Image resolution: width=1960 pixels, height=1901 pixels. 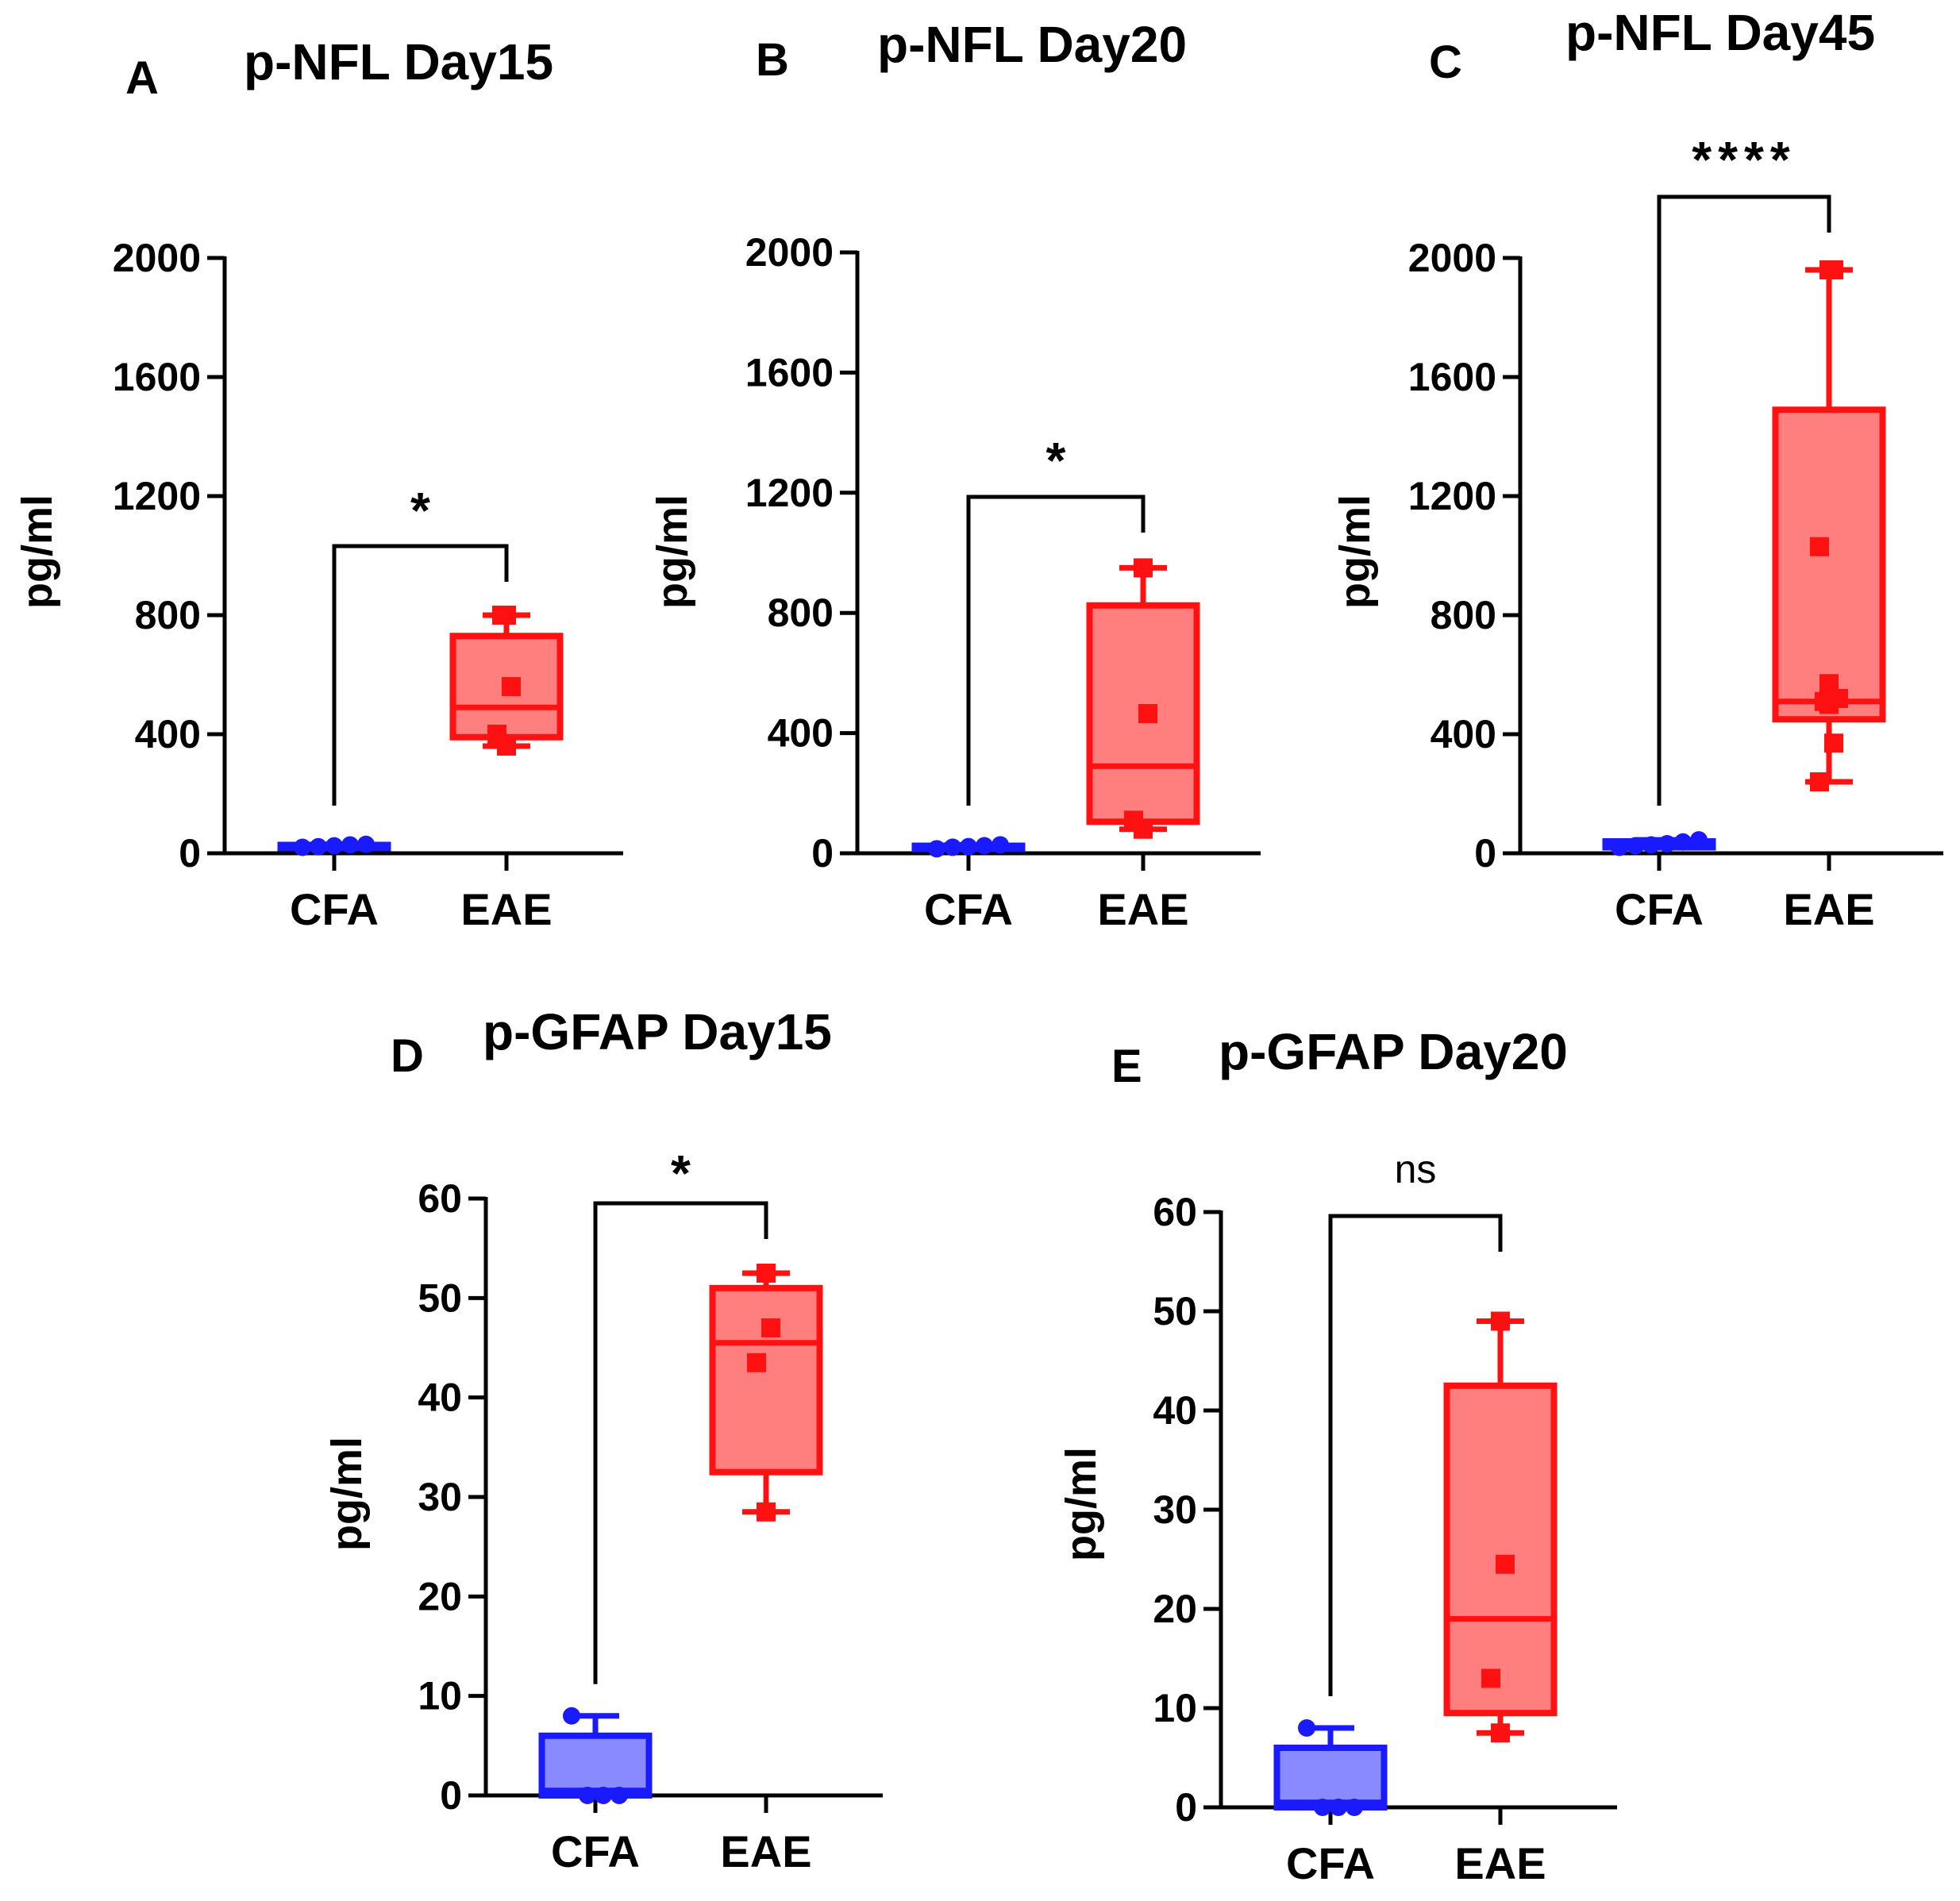 I want to click on panel-letter: D, so click(x=407, y=1056).